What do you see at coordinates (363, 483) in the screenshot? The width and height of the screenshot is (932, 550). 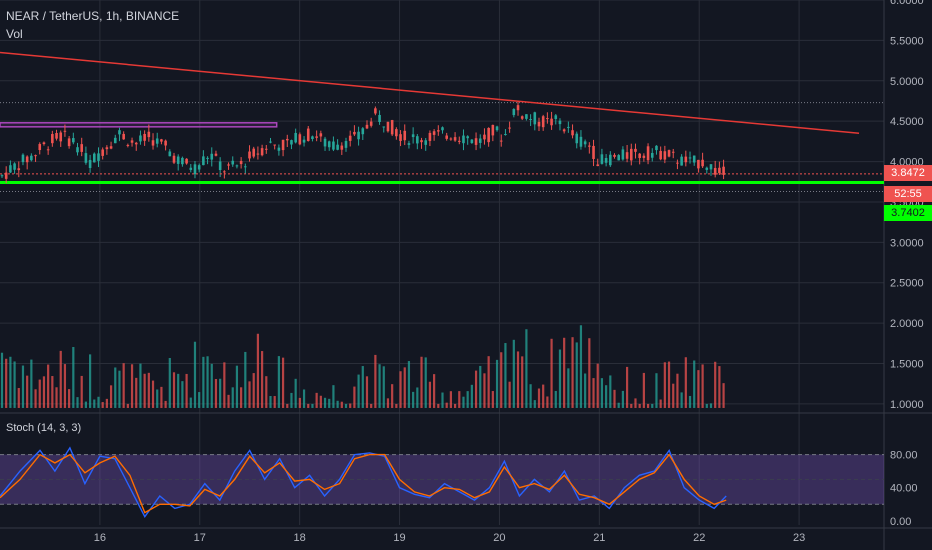 I see `stoch-line-d` at bounding box center [363, 483].